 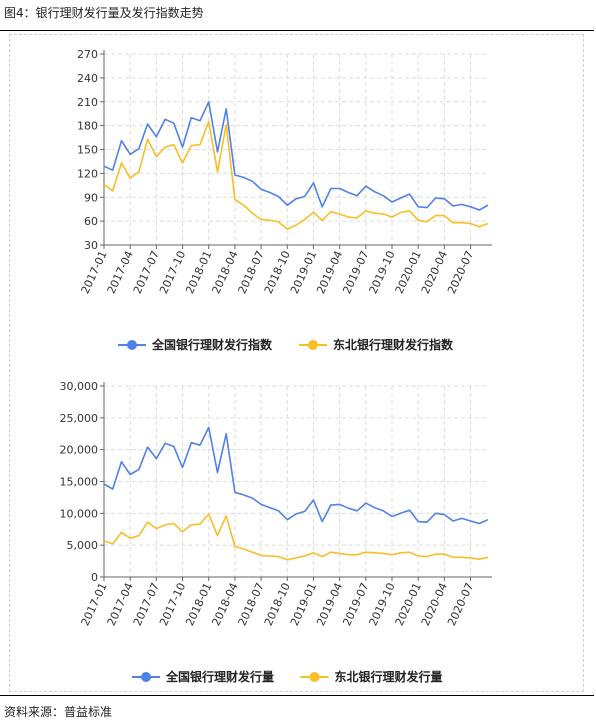 What do you see at coordinates (79, 513) in the screenshot?
I see `y-tick-label: 10,000` at bounding box center [79, 513].